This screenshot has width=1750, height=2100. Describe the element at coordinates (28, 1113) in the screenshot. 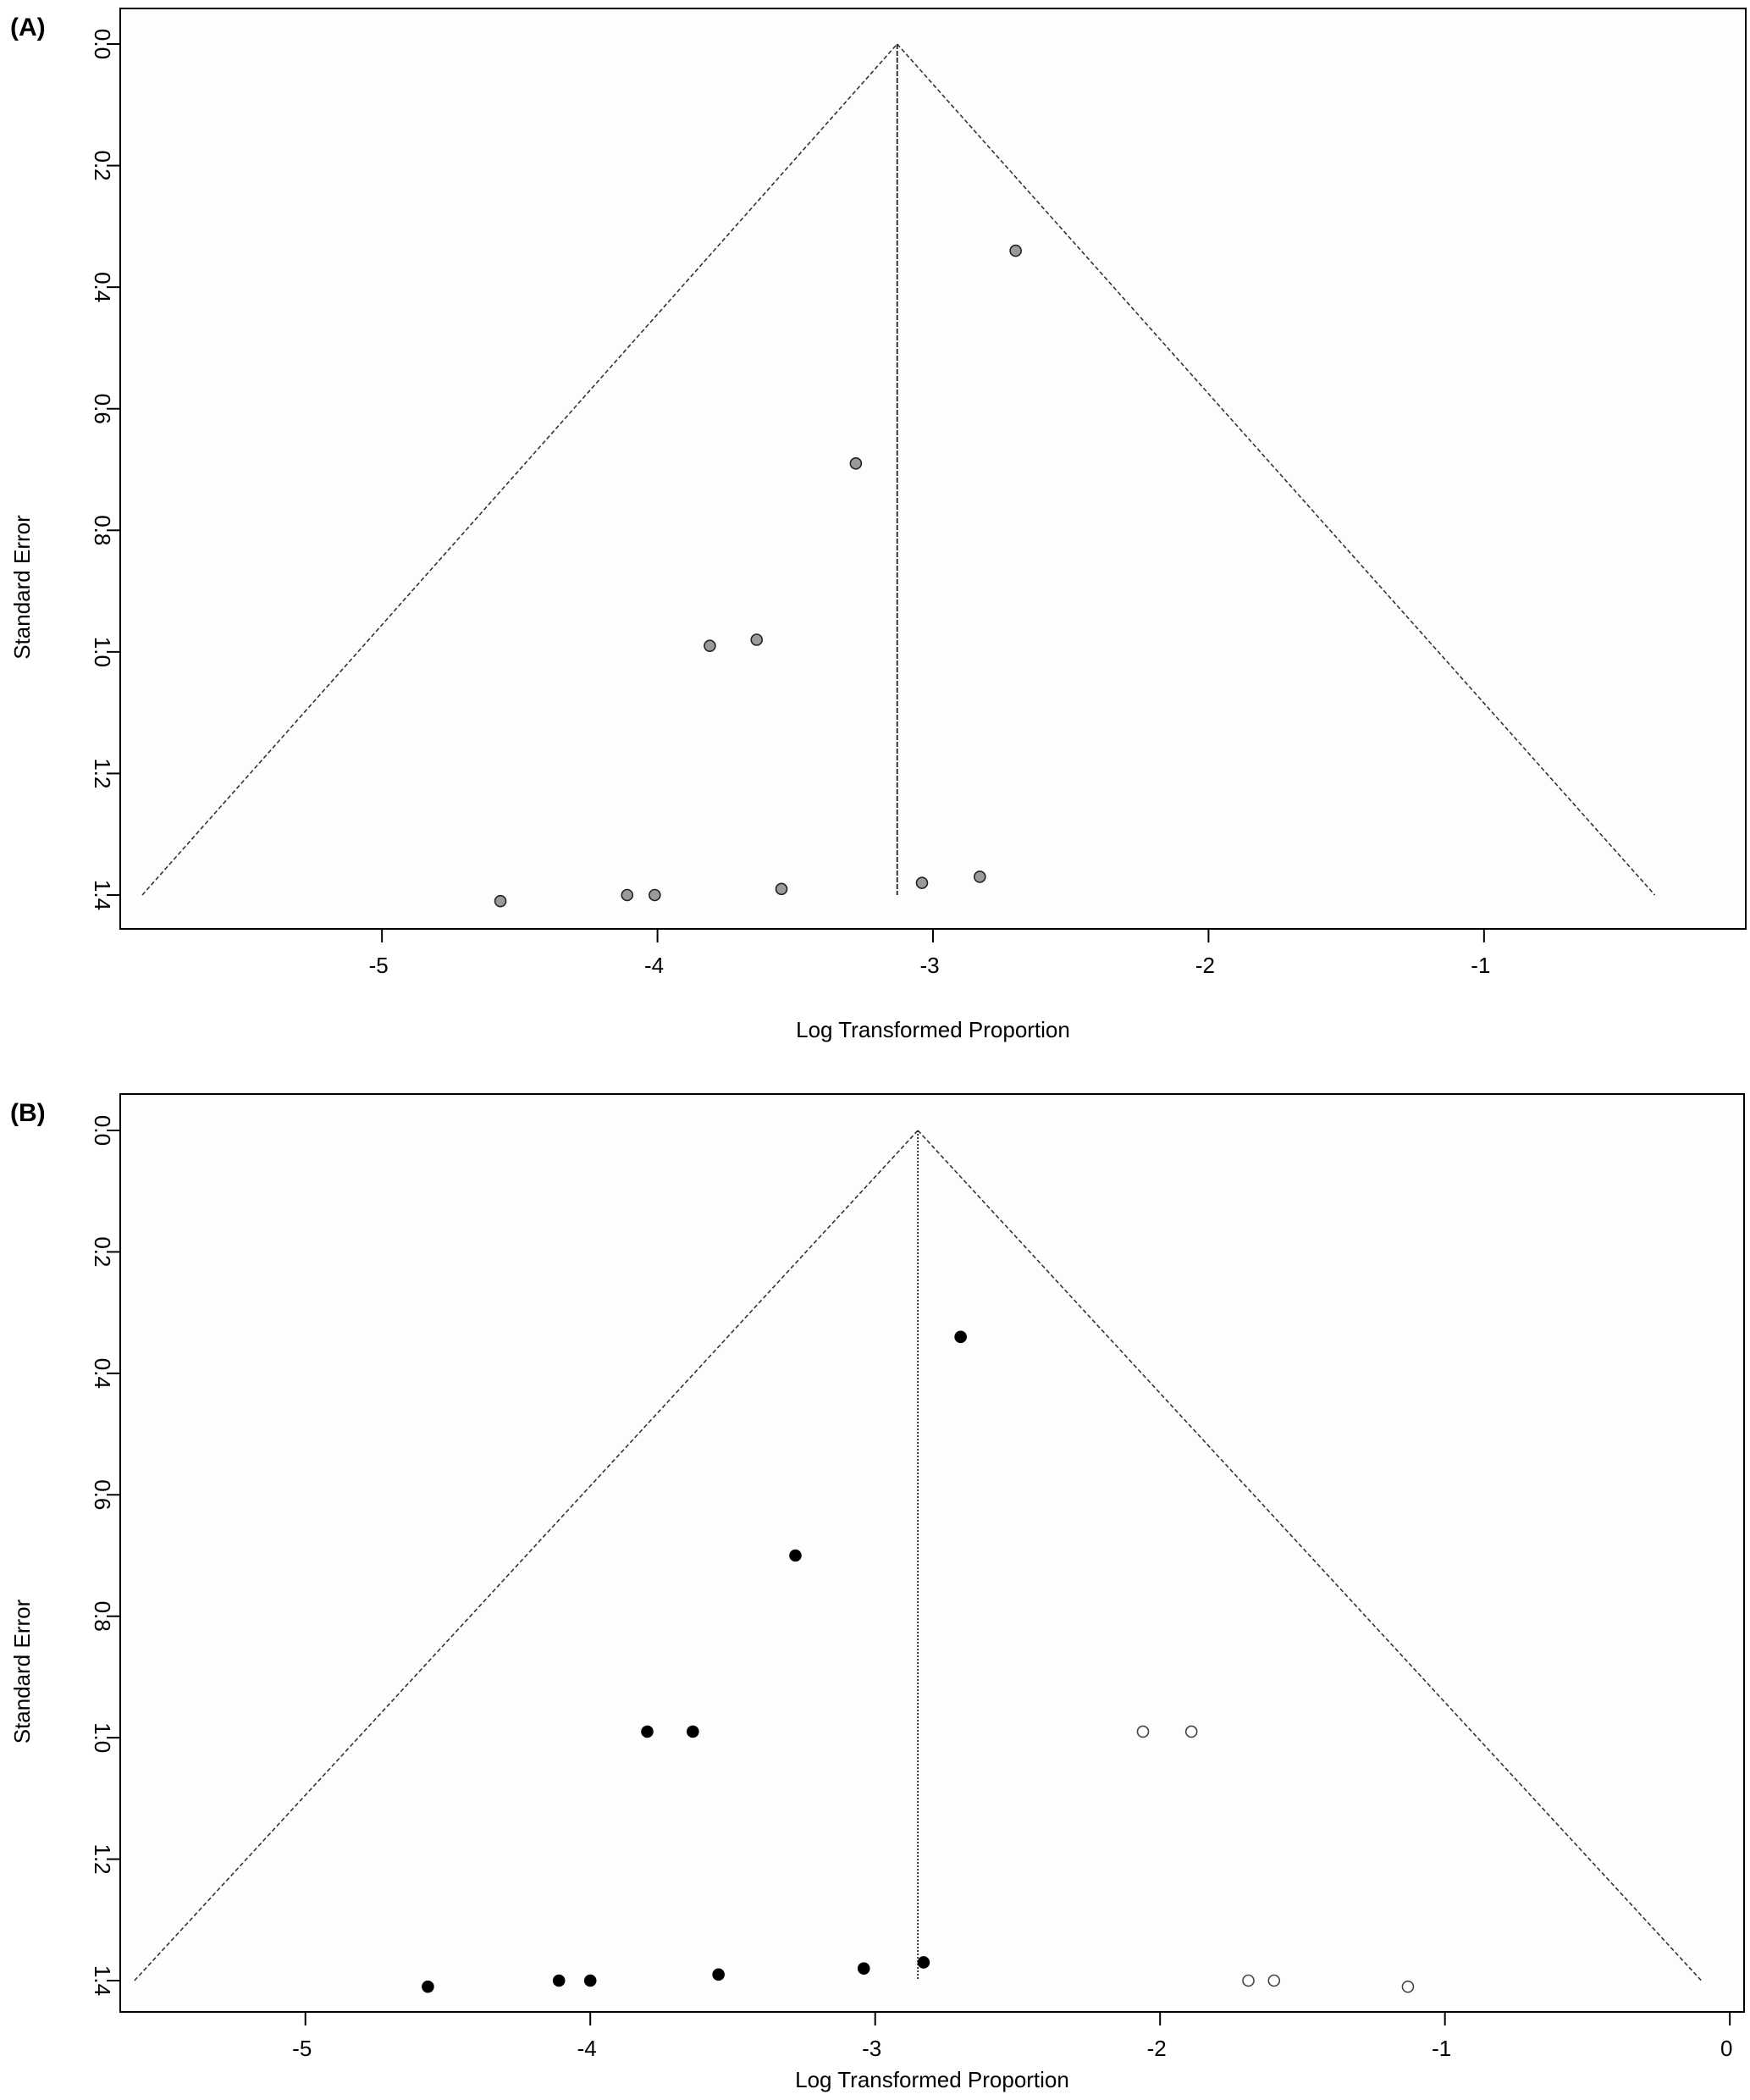

I see `panel-label: (B)` at that location.